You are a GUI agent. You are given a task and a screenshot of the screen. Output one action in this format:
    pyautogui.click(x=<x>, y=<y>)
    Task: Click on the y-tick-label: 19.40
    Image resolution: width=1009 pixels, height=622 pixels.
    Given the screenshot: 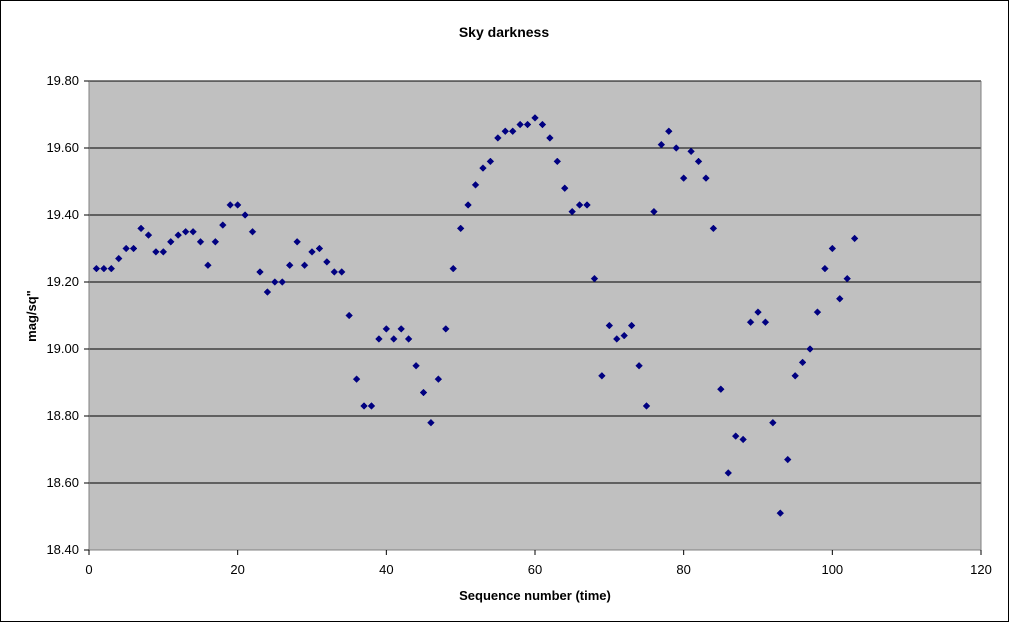 What is the action you would take?
    pyautogui.click(x=62, y=214)
    